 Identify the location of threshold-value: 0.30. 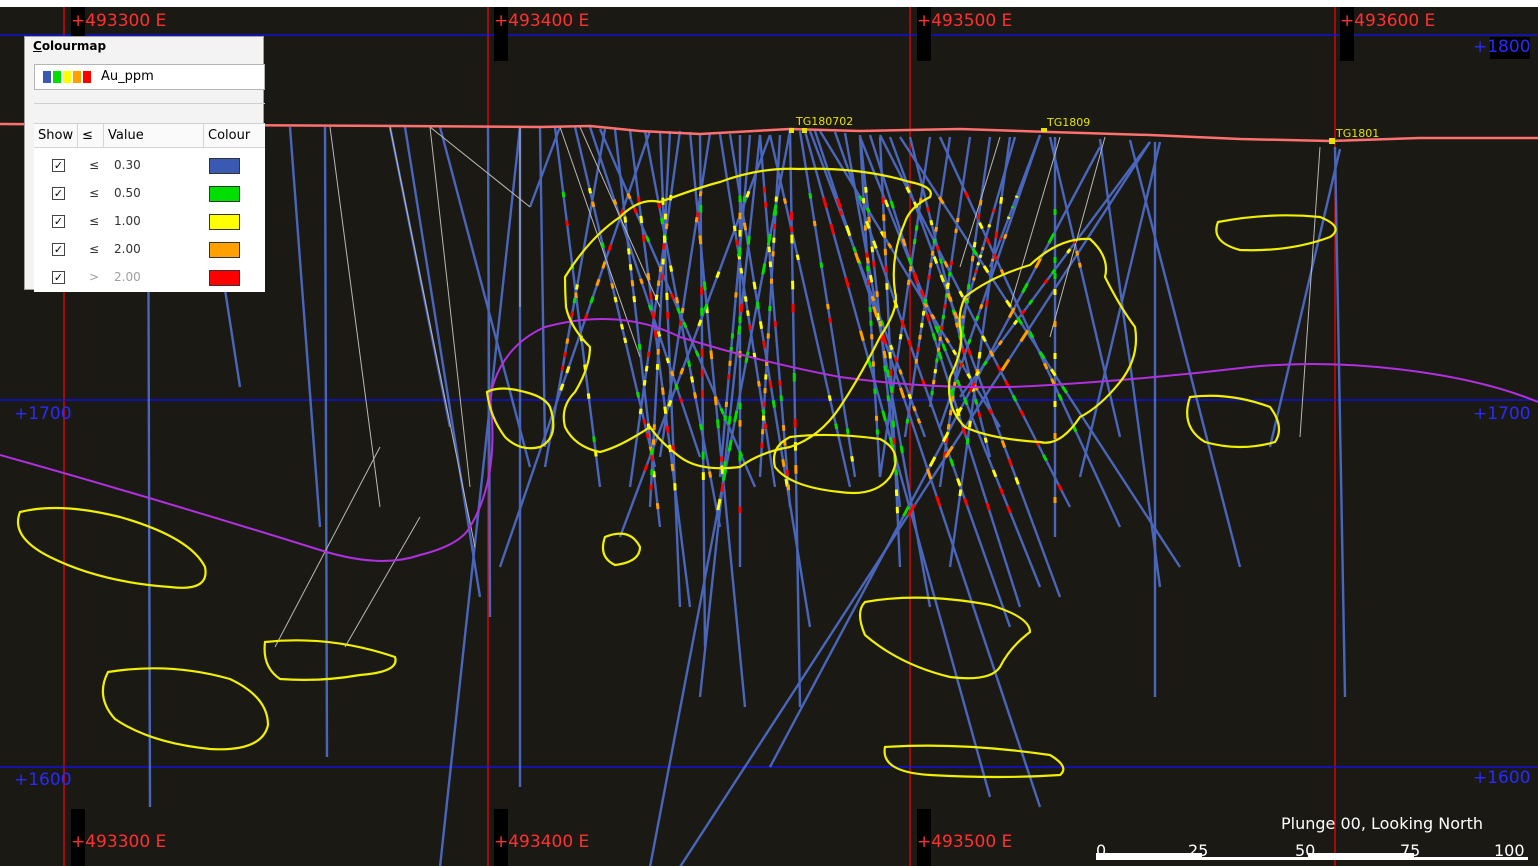
(127, 165).